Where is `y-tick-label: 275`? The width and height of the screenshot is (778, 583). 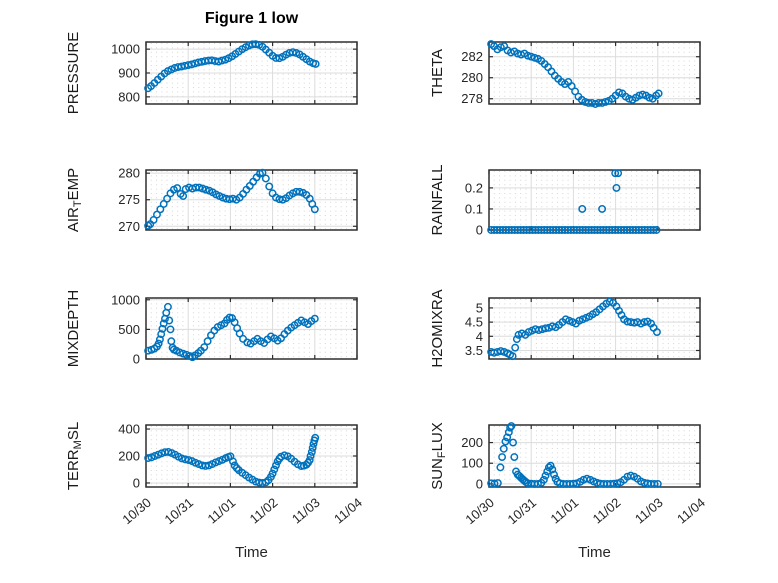
y-tick-label: 275 is located at coordinates (129, 199).